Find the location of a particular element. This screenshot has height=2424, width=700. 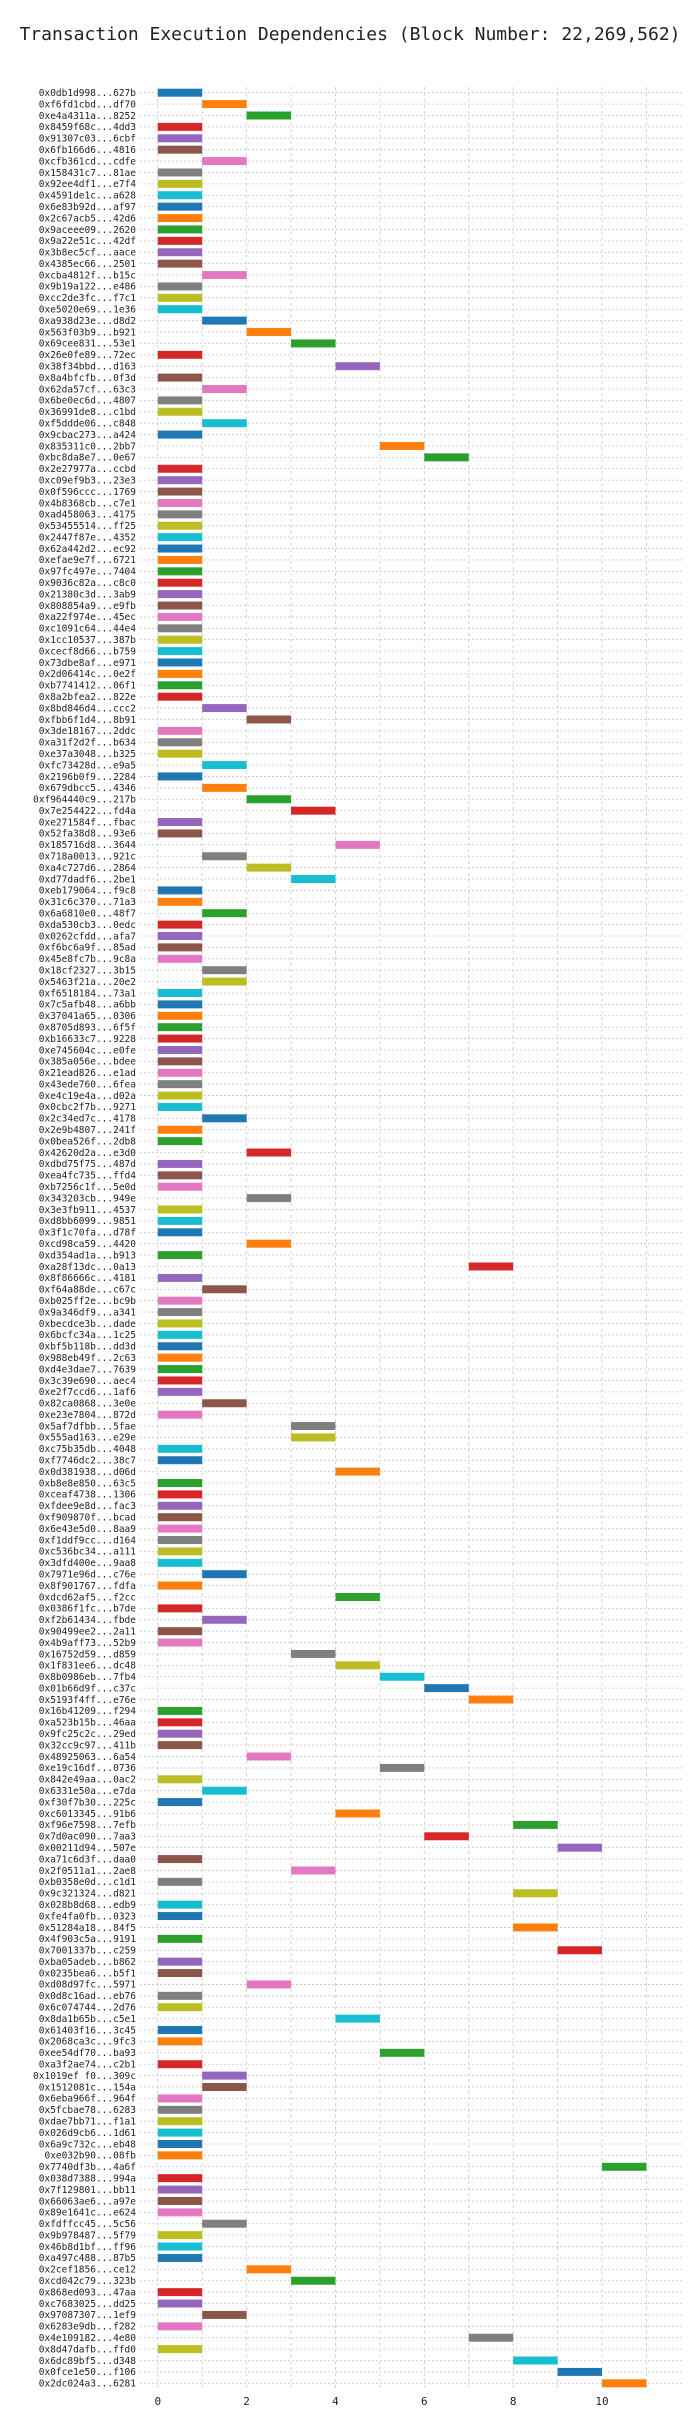

y-tick-label: 0xf964440c9...217b is located at coordinates (84, 800).